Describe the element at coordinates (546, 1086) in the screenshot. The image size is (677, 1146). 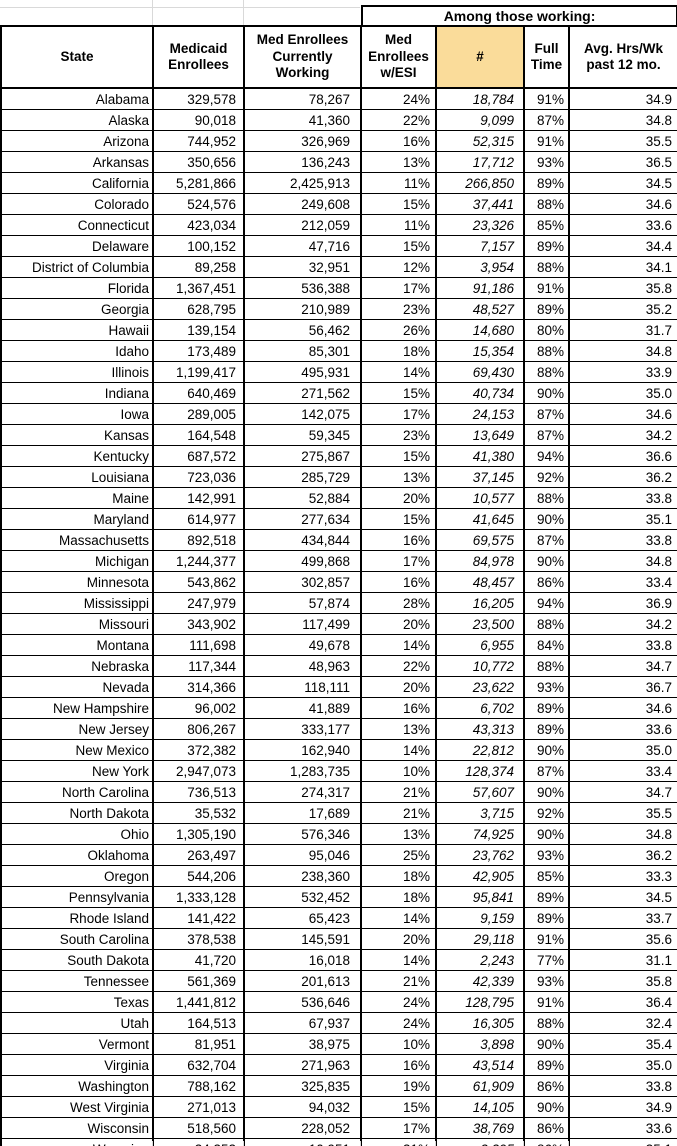
I see `cell-full-time-percent: 86%` at that location.